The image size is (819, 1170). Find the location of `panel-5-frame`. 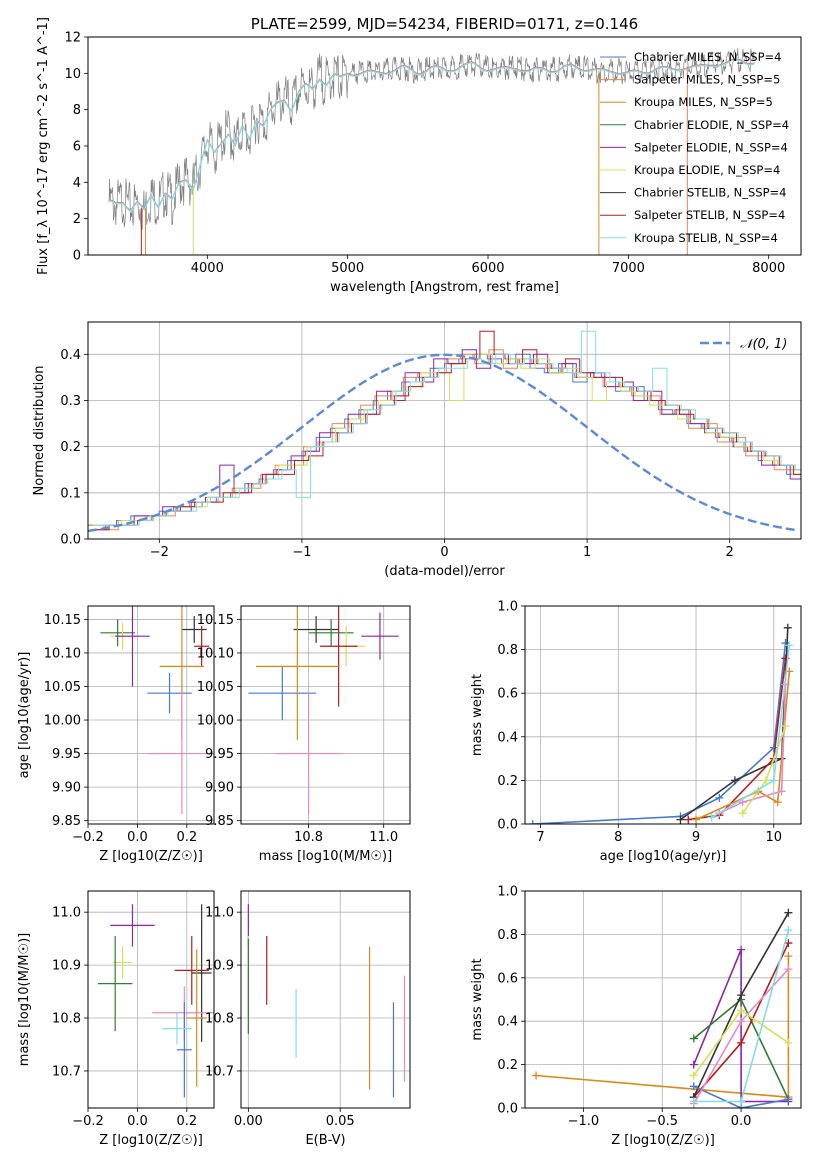

panel-5-frame is located at coordinates (663, 715).